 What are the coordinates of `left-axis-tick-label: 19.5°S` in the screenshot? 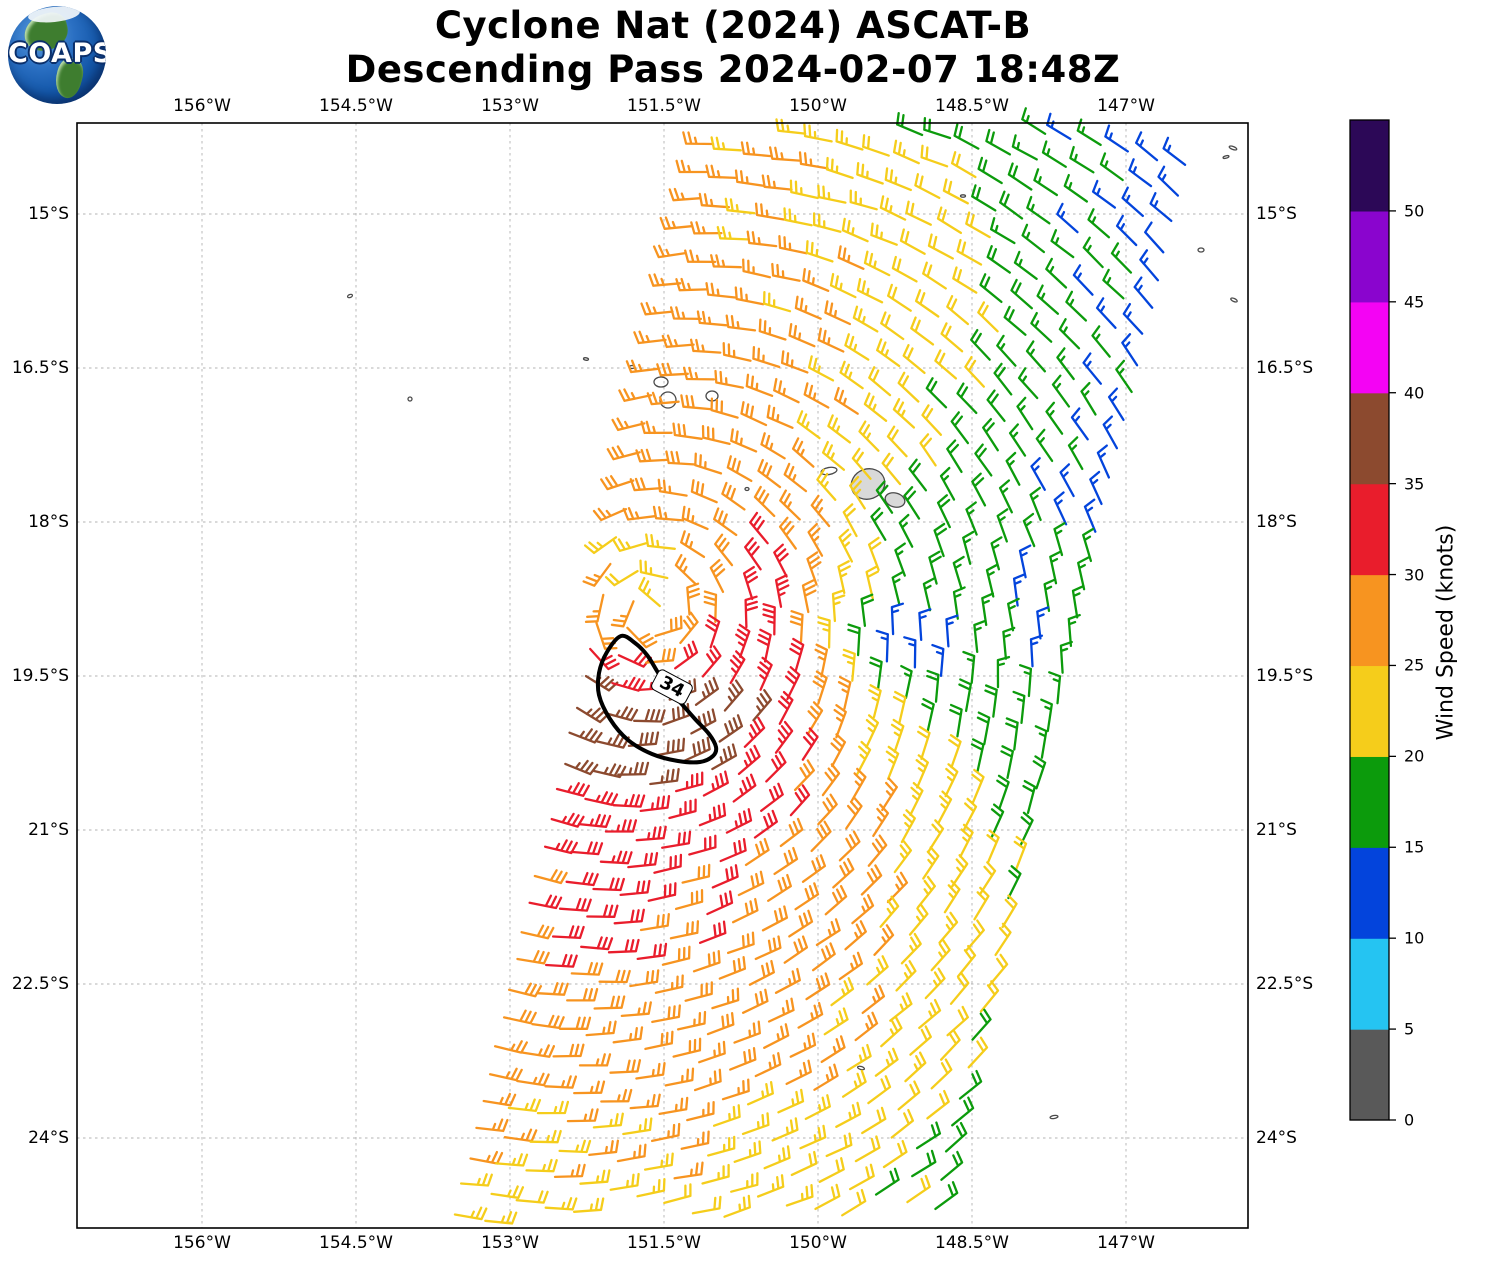 It's located at (40, 676).